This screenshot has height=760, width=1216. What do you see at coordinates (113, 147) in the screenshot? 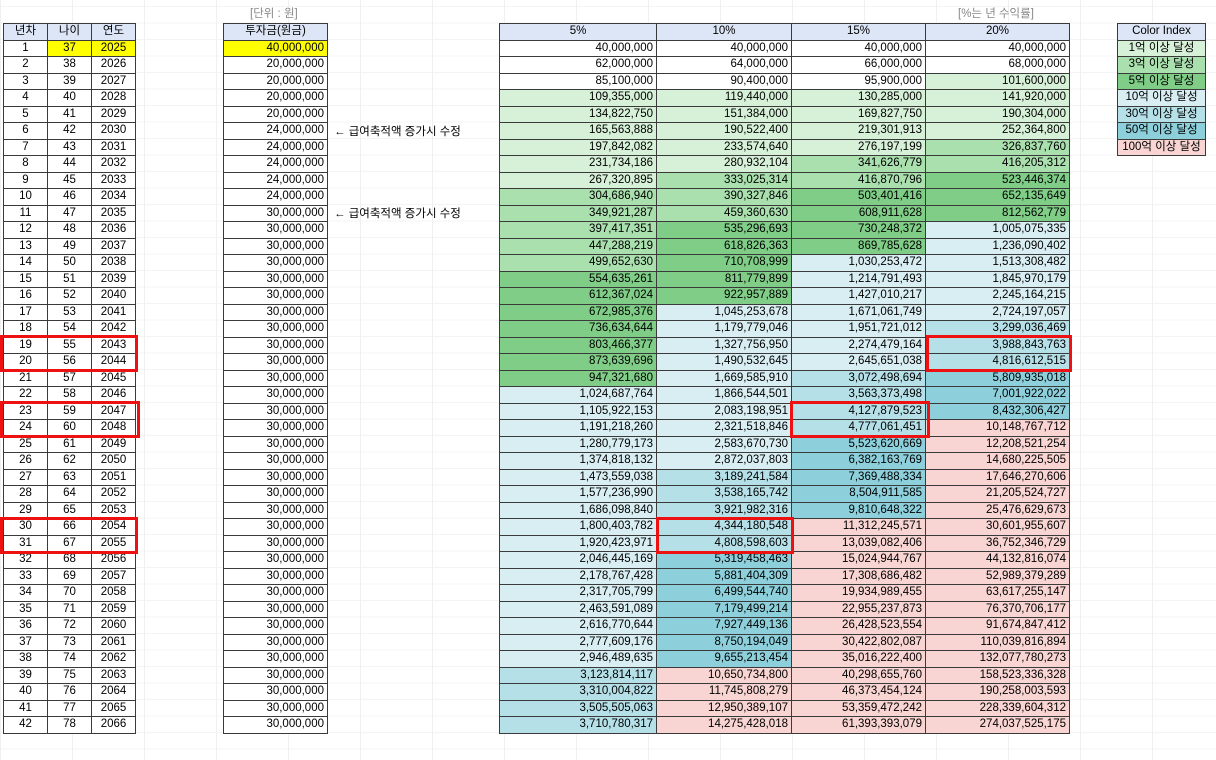
I see `year-cell: 2031` at bounding box center [113, 147].